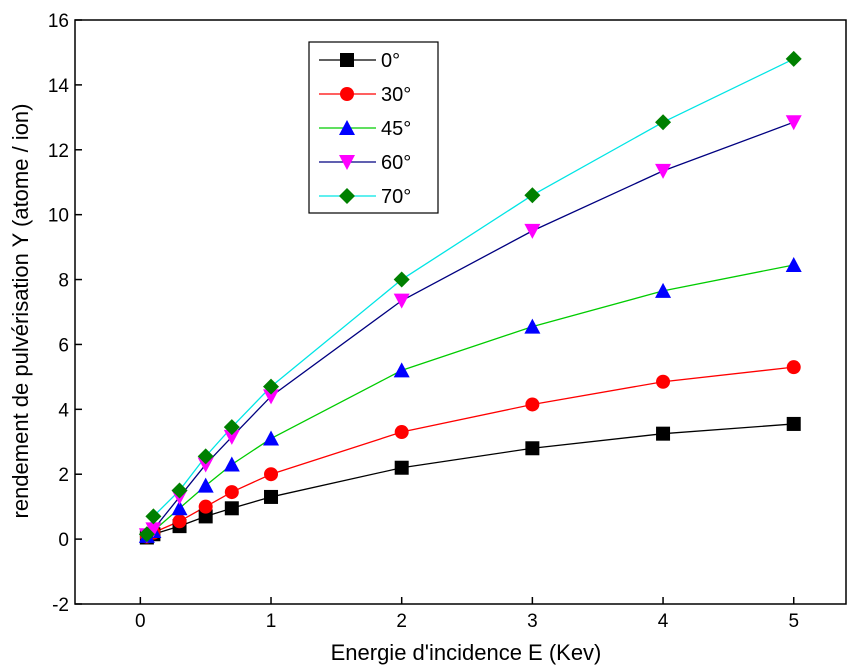  What do you see at coordinates (63, 345) in the screenshot?
I see `y-tick-label: 6` at bounding box center [63, 345].